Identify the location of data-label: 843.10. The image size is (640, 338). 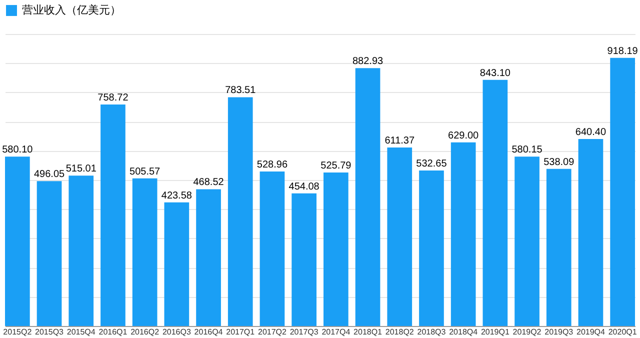
(495, 73).